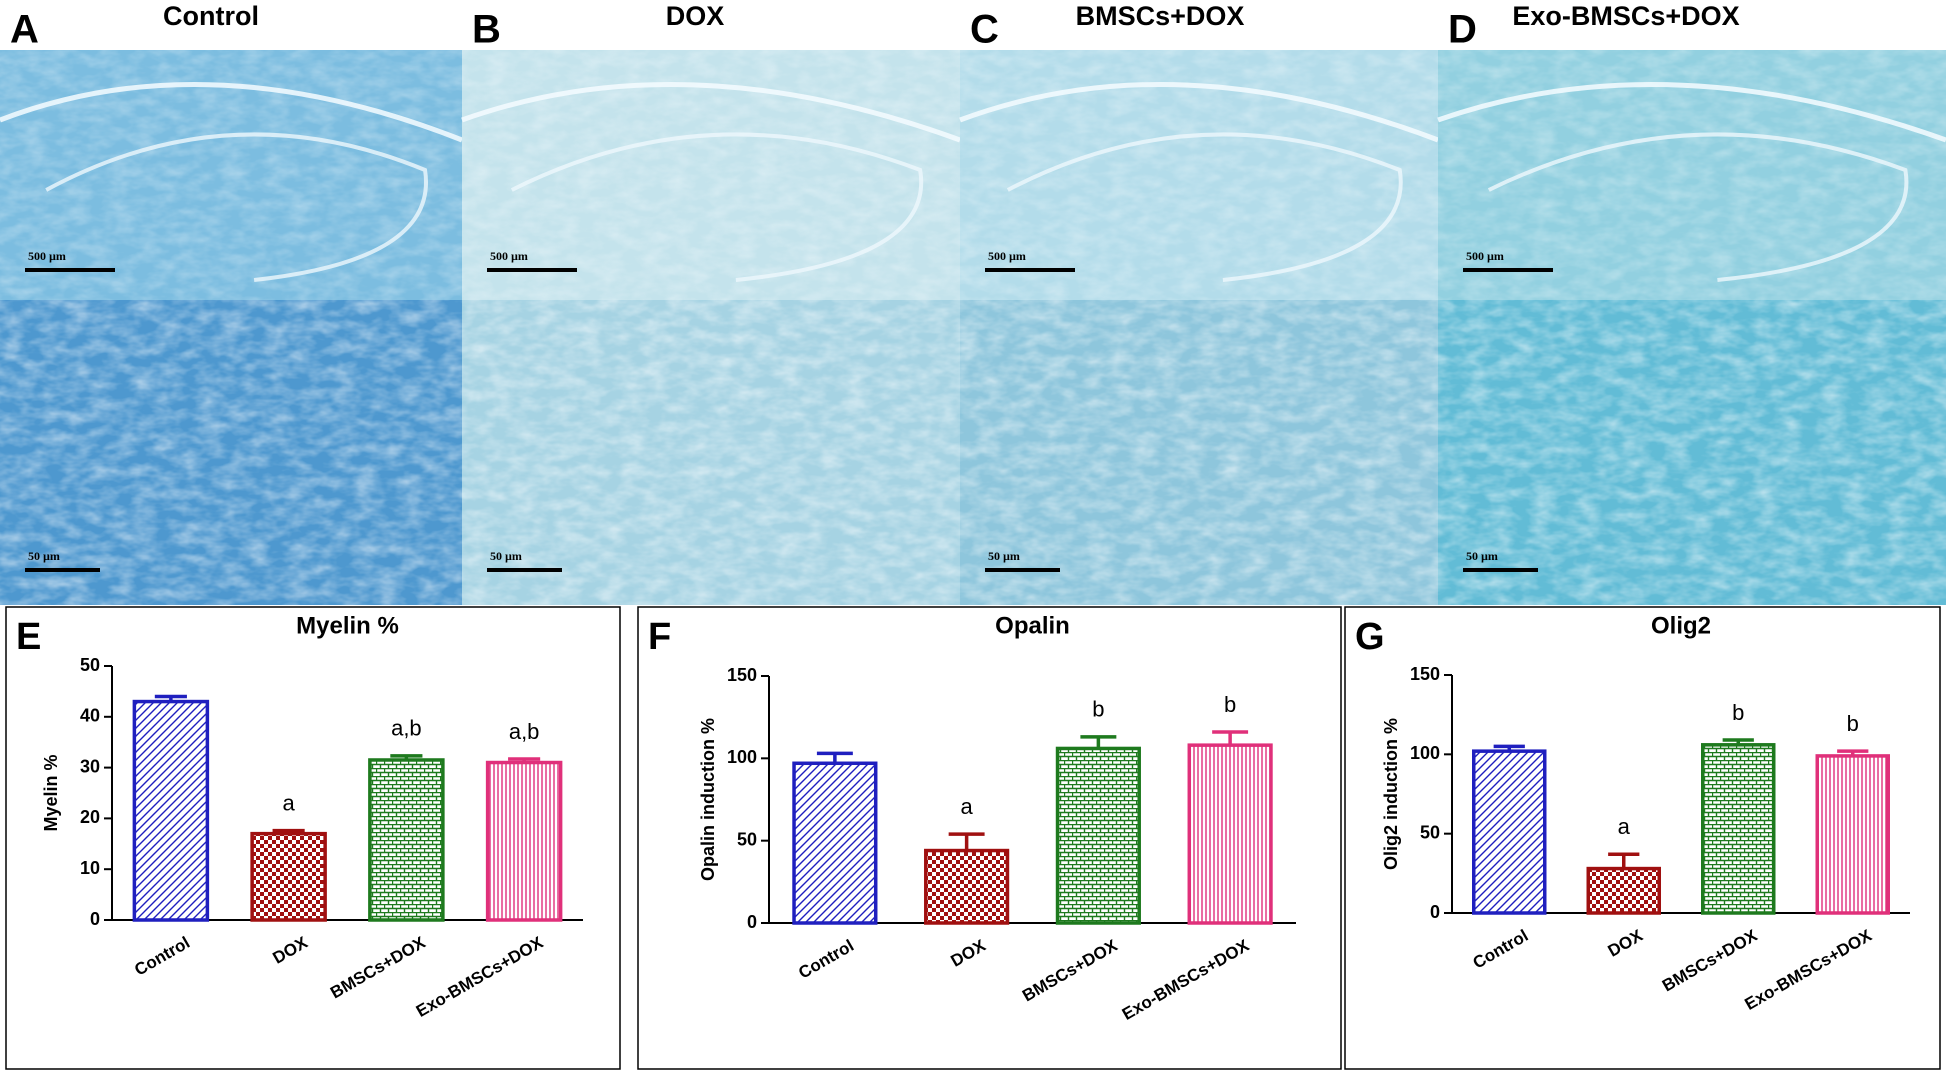 This screenshot has width=1946, height=1072. What do you see at coordinates (1625, 16) in the screenshot?
I see `column-title: Exo-BMSCs+DOX` at bounding box center [1625, 16].